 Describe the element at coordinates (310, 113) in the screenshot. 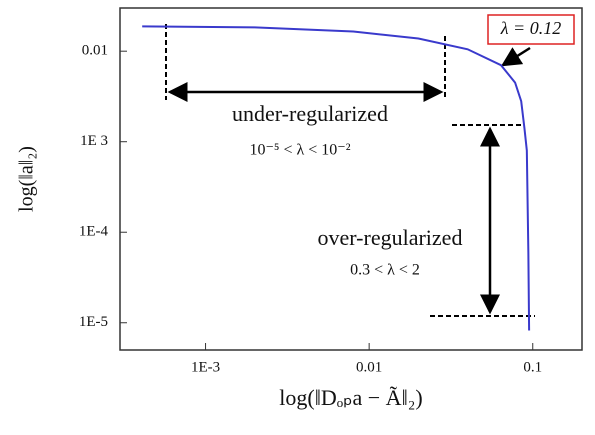

I see `annotation: under-regularized` at that location.